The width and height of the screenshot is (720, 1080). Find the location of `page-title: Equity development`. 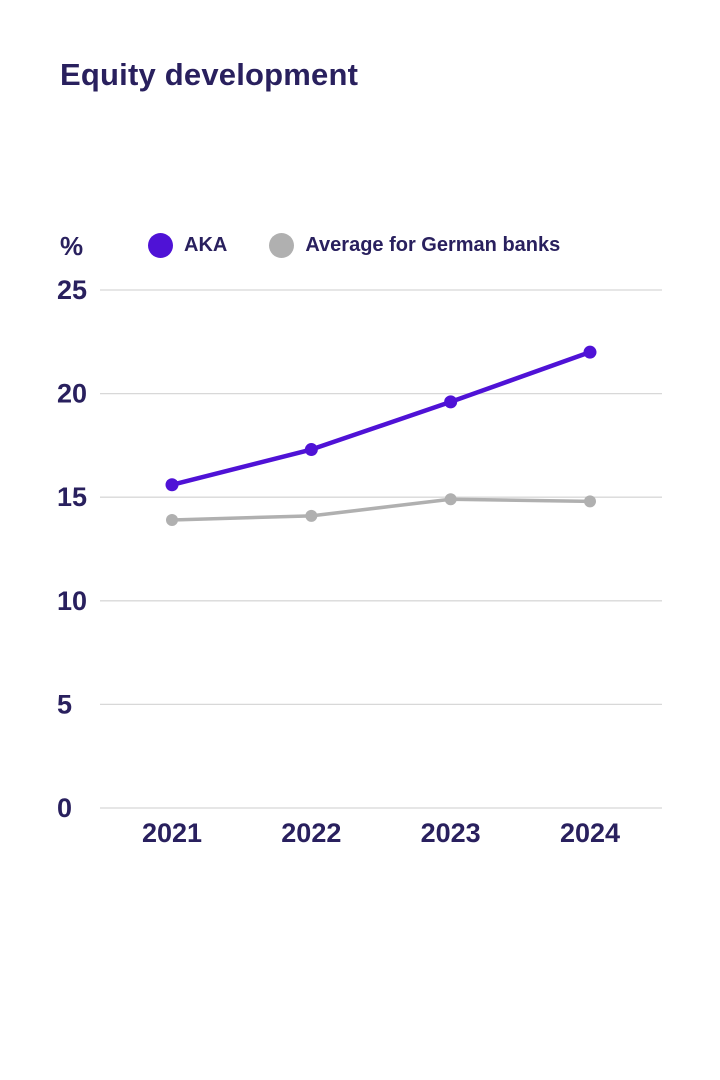

page-title: Equity development is located at coordinates (209, 74).